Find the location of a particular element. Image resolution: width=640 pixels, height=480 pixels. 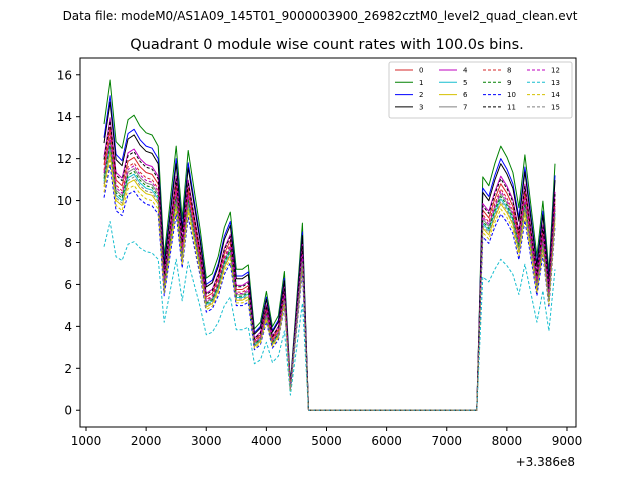

y-tick-label: 16 is located at coordinates (64, 75).